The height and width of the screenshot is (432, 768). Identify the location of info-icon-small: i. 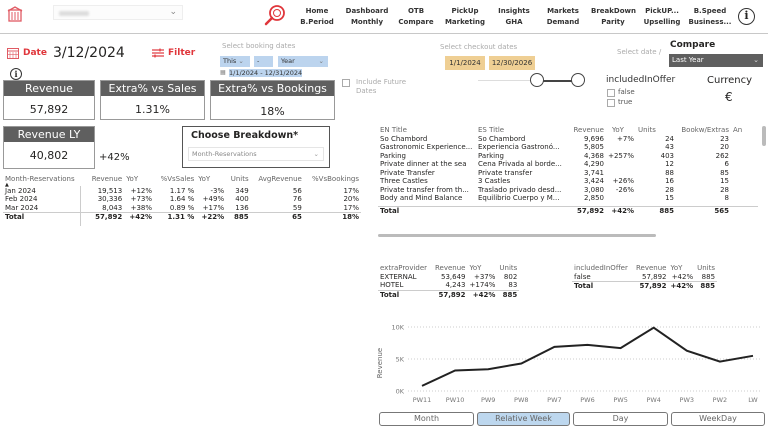
(16, 74).